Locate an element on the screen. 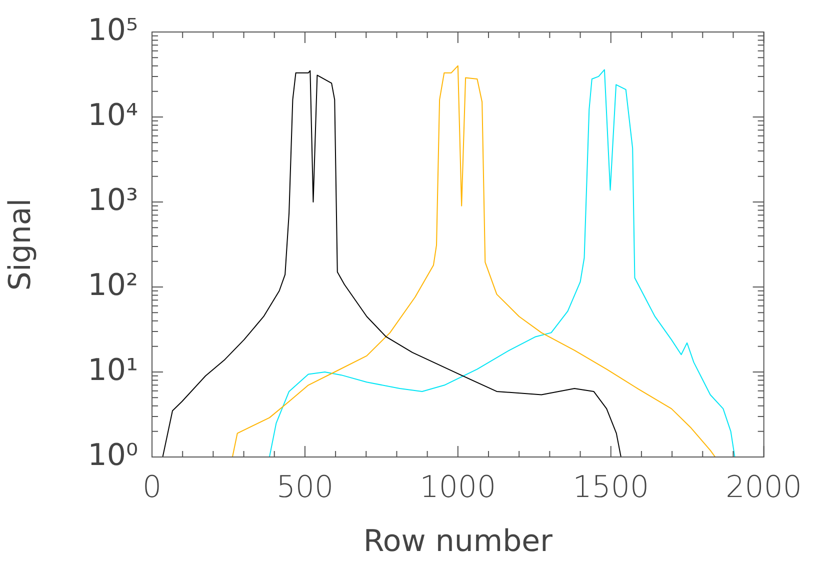  x-tick-label: 2000 is located at coordinates (764, 487).